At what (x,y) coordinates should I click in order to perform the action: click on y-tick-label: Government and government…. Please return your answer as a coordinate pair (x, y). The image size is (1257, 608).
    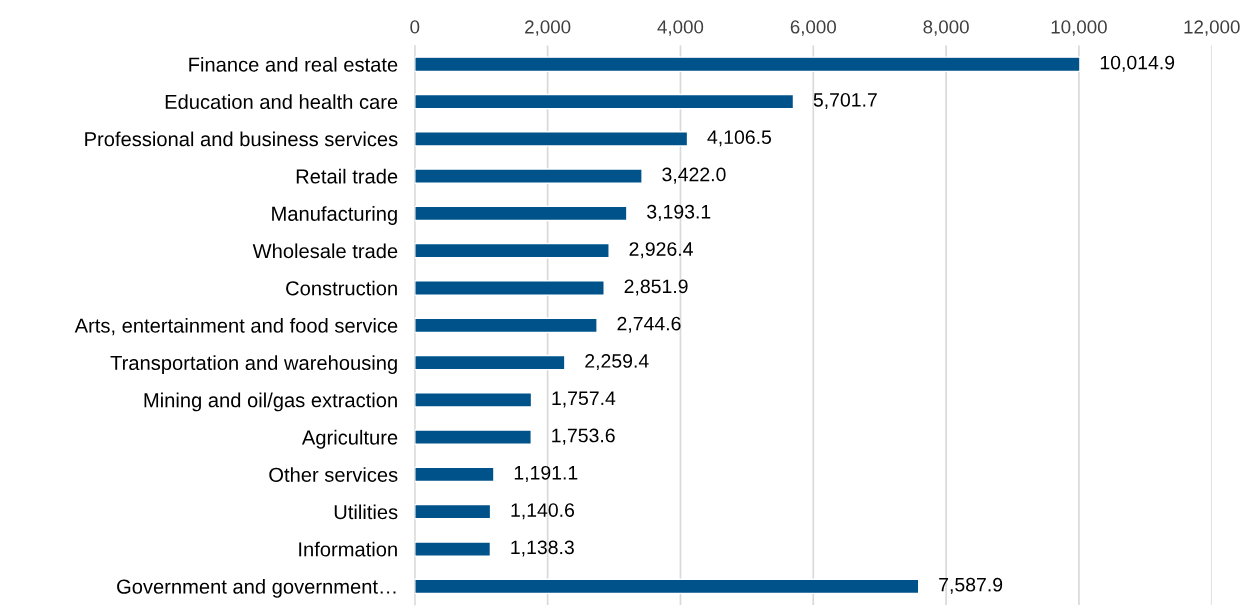
    Looking at the image, I should click on (256, 588).